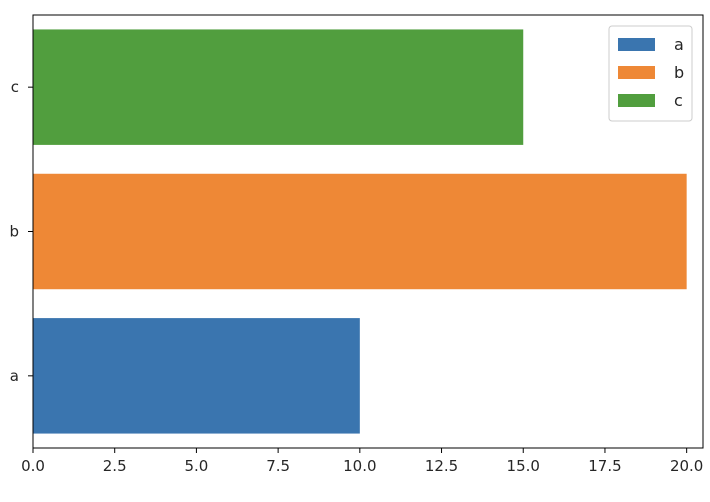  What do you see at coordinates (679, 72) in the screenshot?
I see `legend-label-b: b` at bounding box center [679, 72].